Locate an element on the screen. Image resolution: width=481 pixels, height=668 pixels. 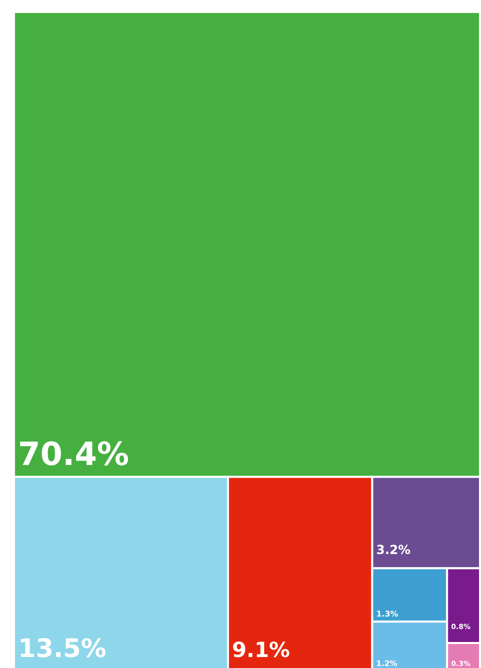
data-label: 9.1% is located at coordinates (261, 650).